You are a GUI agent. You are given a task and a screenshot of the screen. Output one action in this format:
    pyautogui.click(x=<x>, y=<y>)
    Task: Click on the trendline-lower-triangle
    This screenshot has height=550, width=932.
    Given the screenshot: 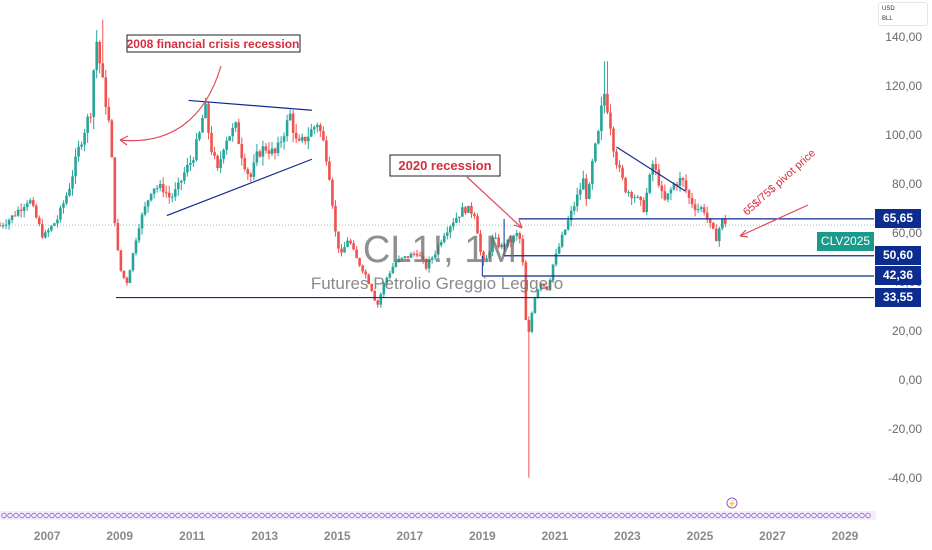 What is the action you would take?
    pyautogui.click(x=239, y=187)
    